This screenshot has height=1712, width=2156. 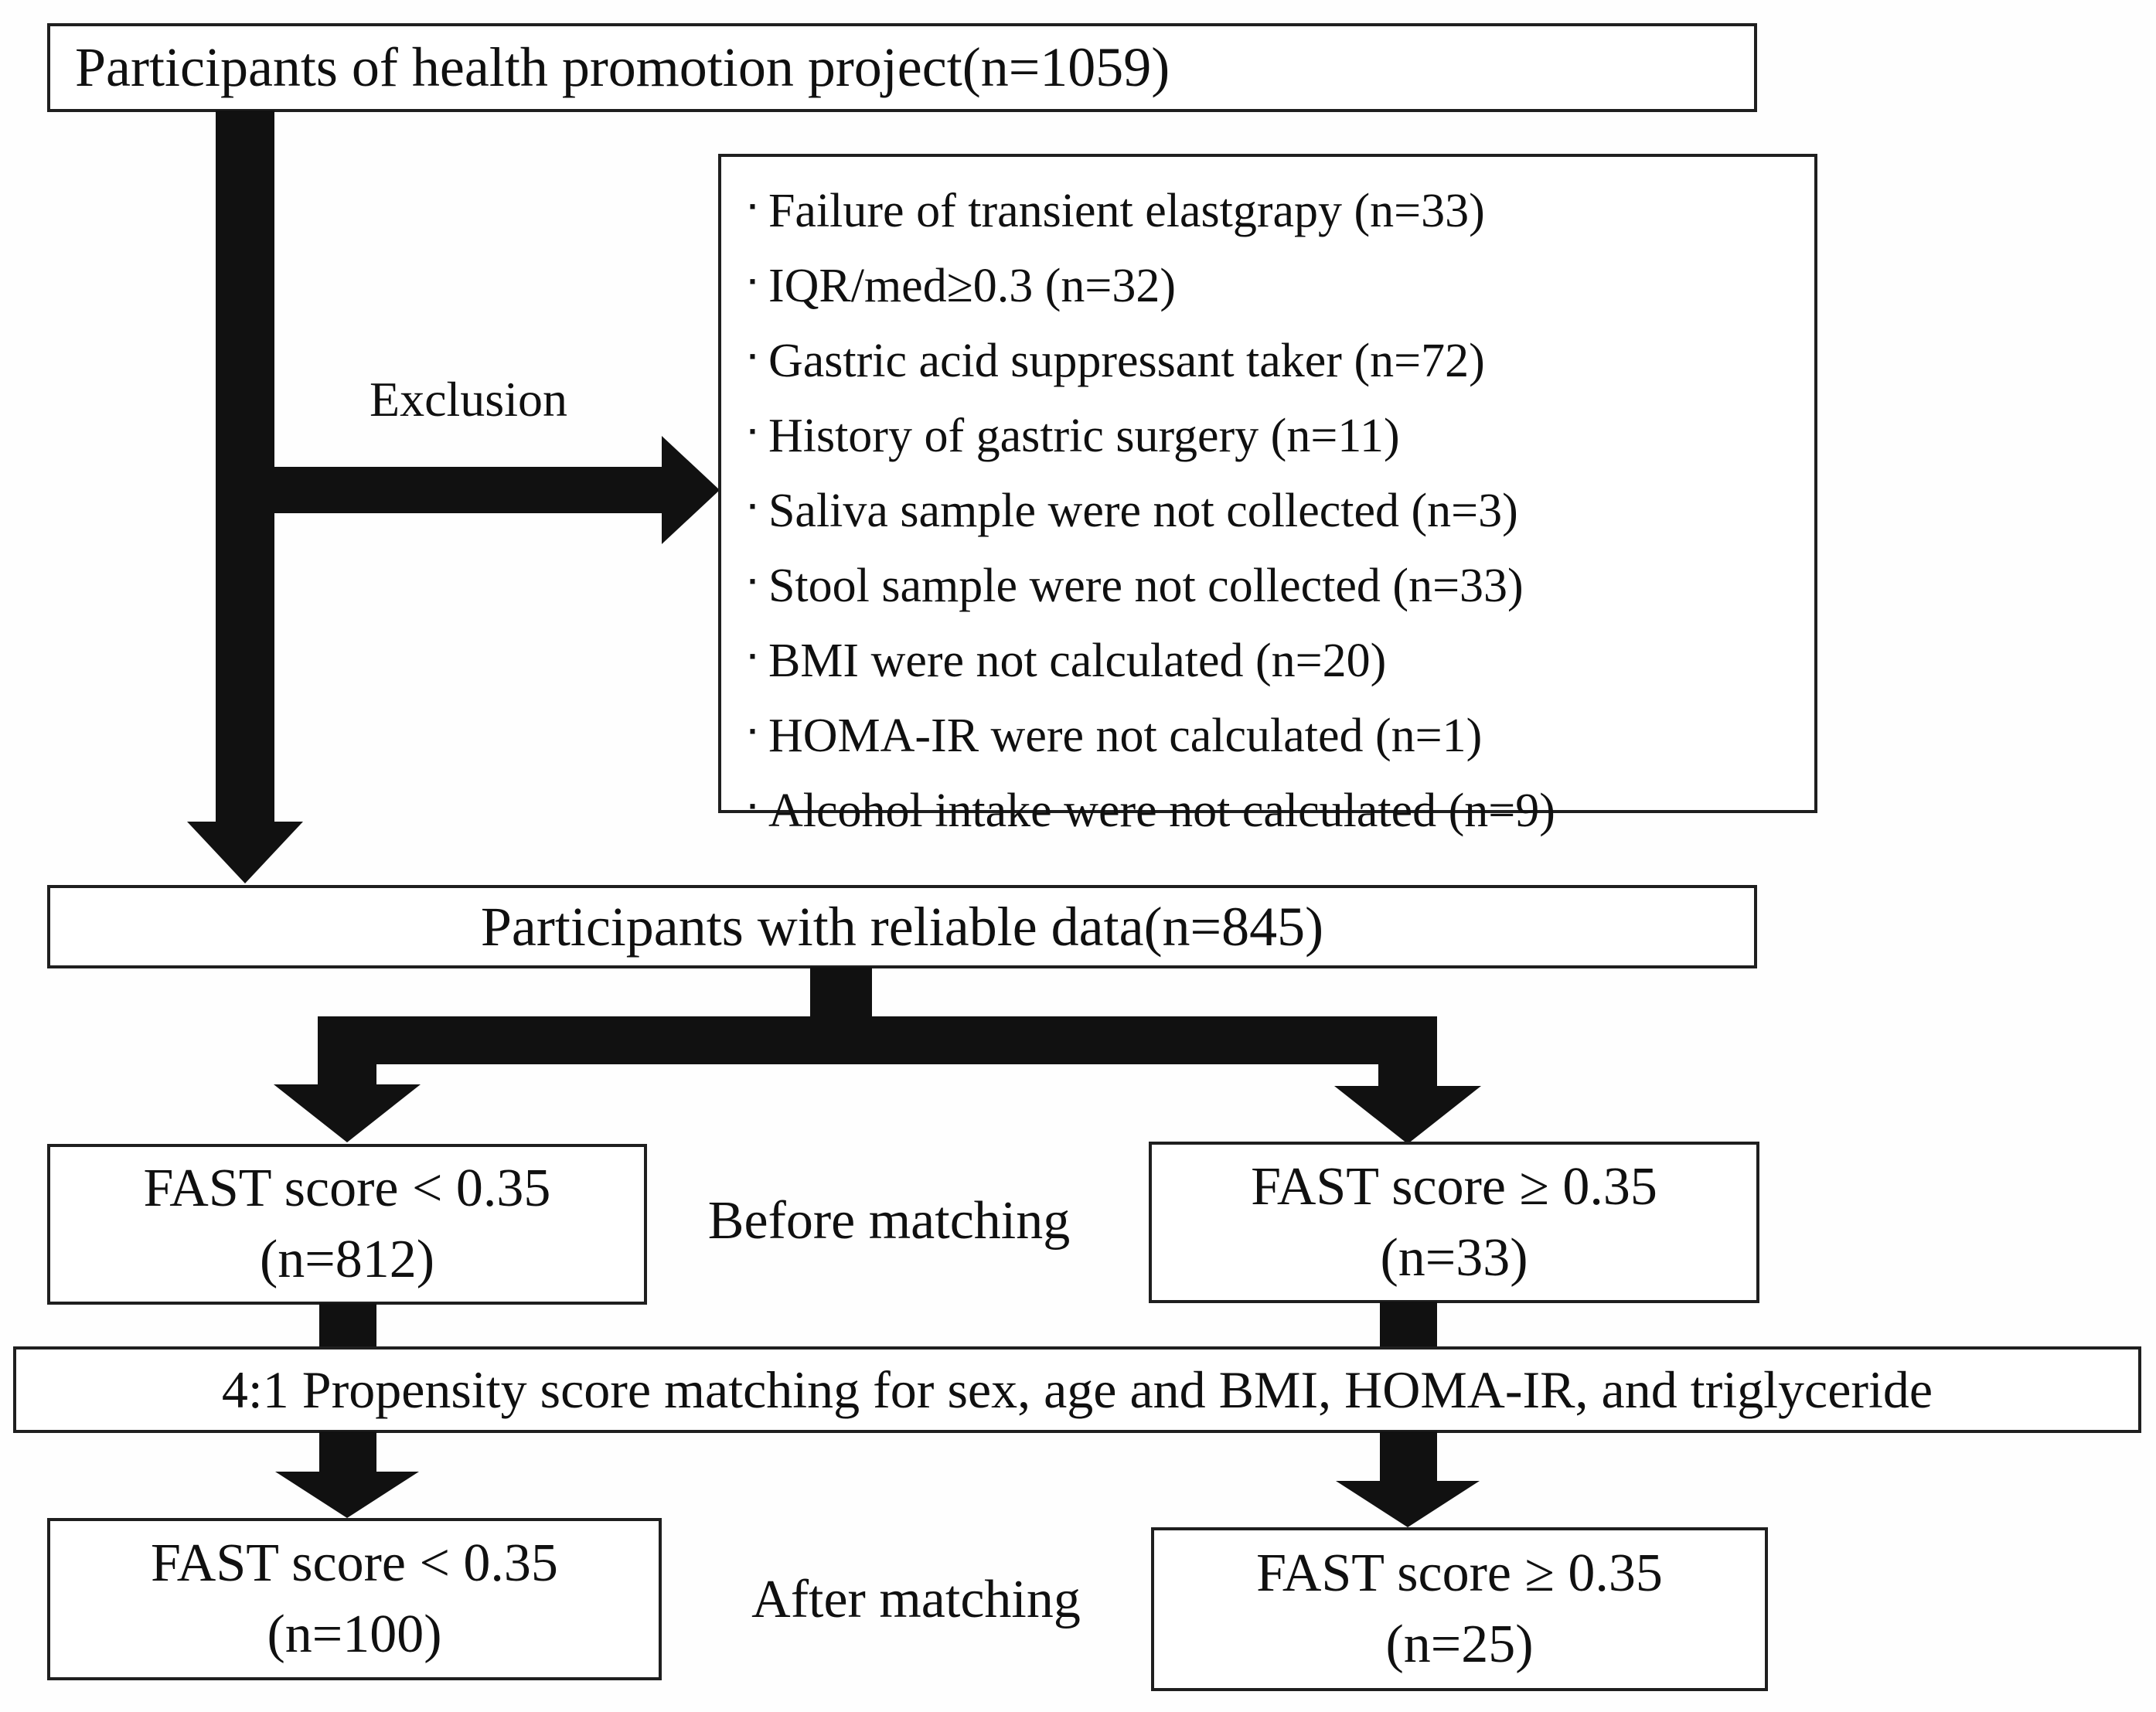 I want to click on exclusion-item: · History of gastric surgery (n=11), so click(x=1151, y=439).